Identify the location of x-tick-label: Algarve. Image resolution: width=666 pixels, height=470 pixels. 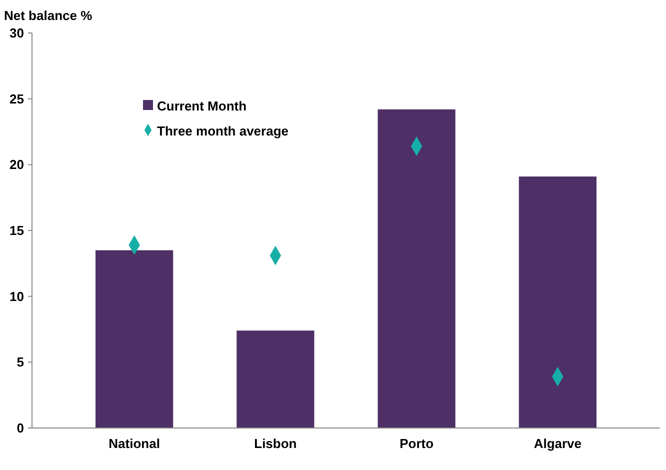
(558, 443).